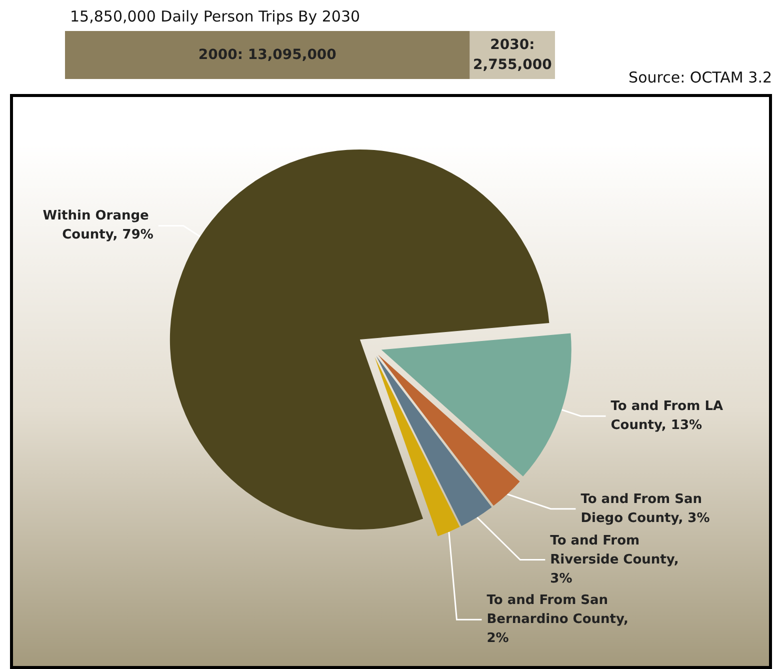 This screenshot has height=669, width=780. What do you see at coordinates (267, 55) in the screenshot?
I see `data-label: 2000: 13,095,000` at bounding box center [267, 55].